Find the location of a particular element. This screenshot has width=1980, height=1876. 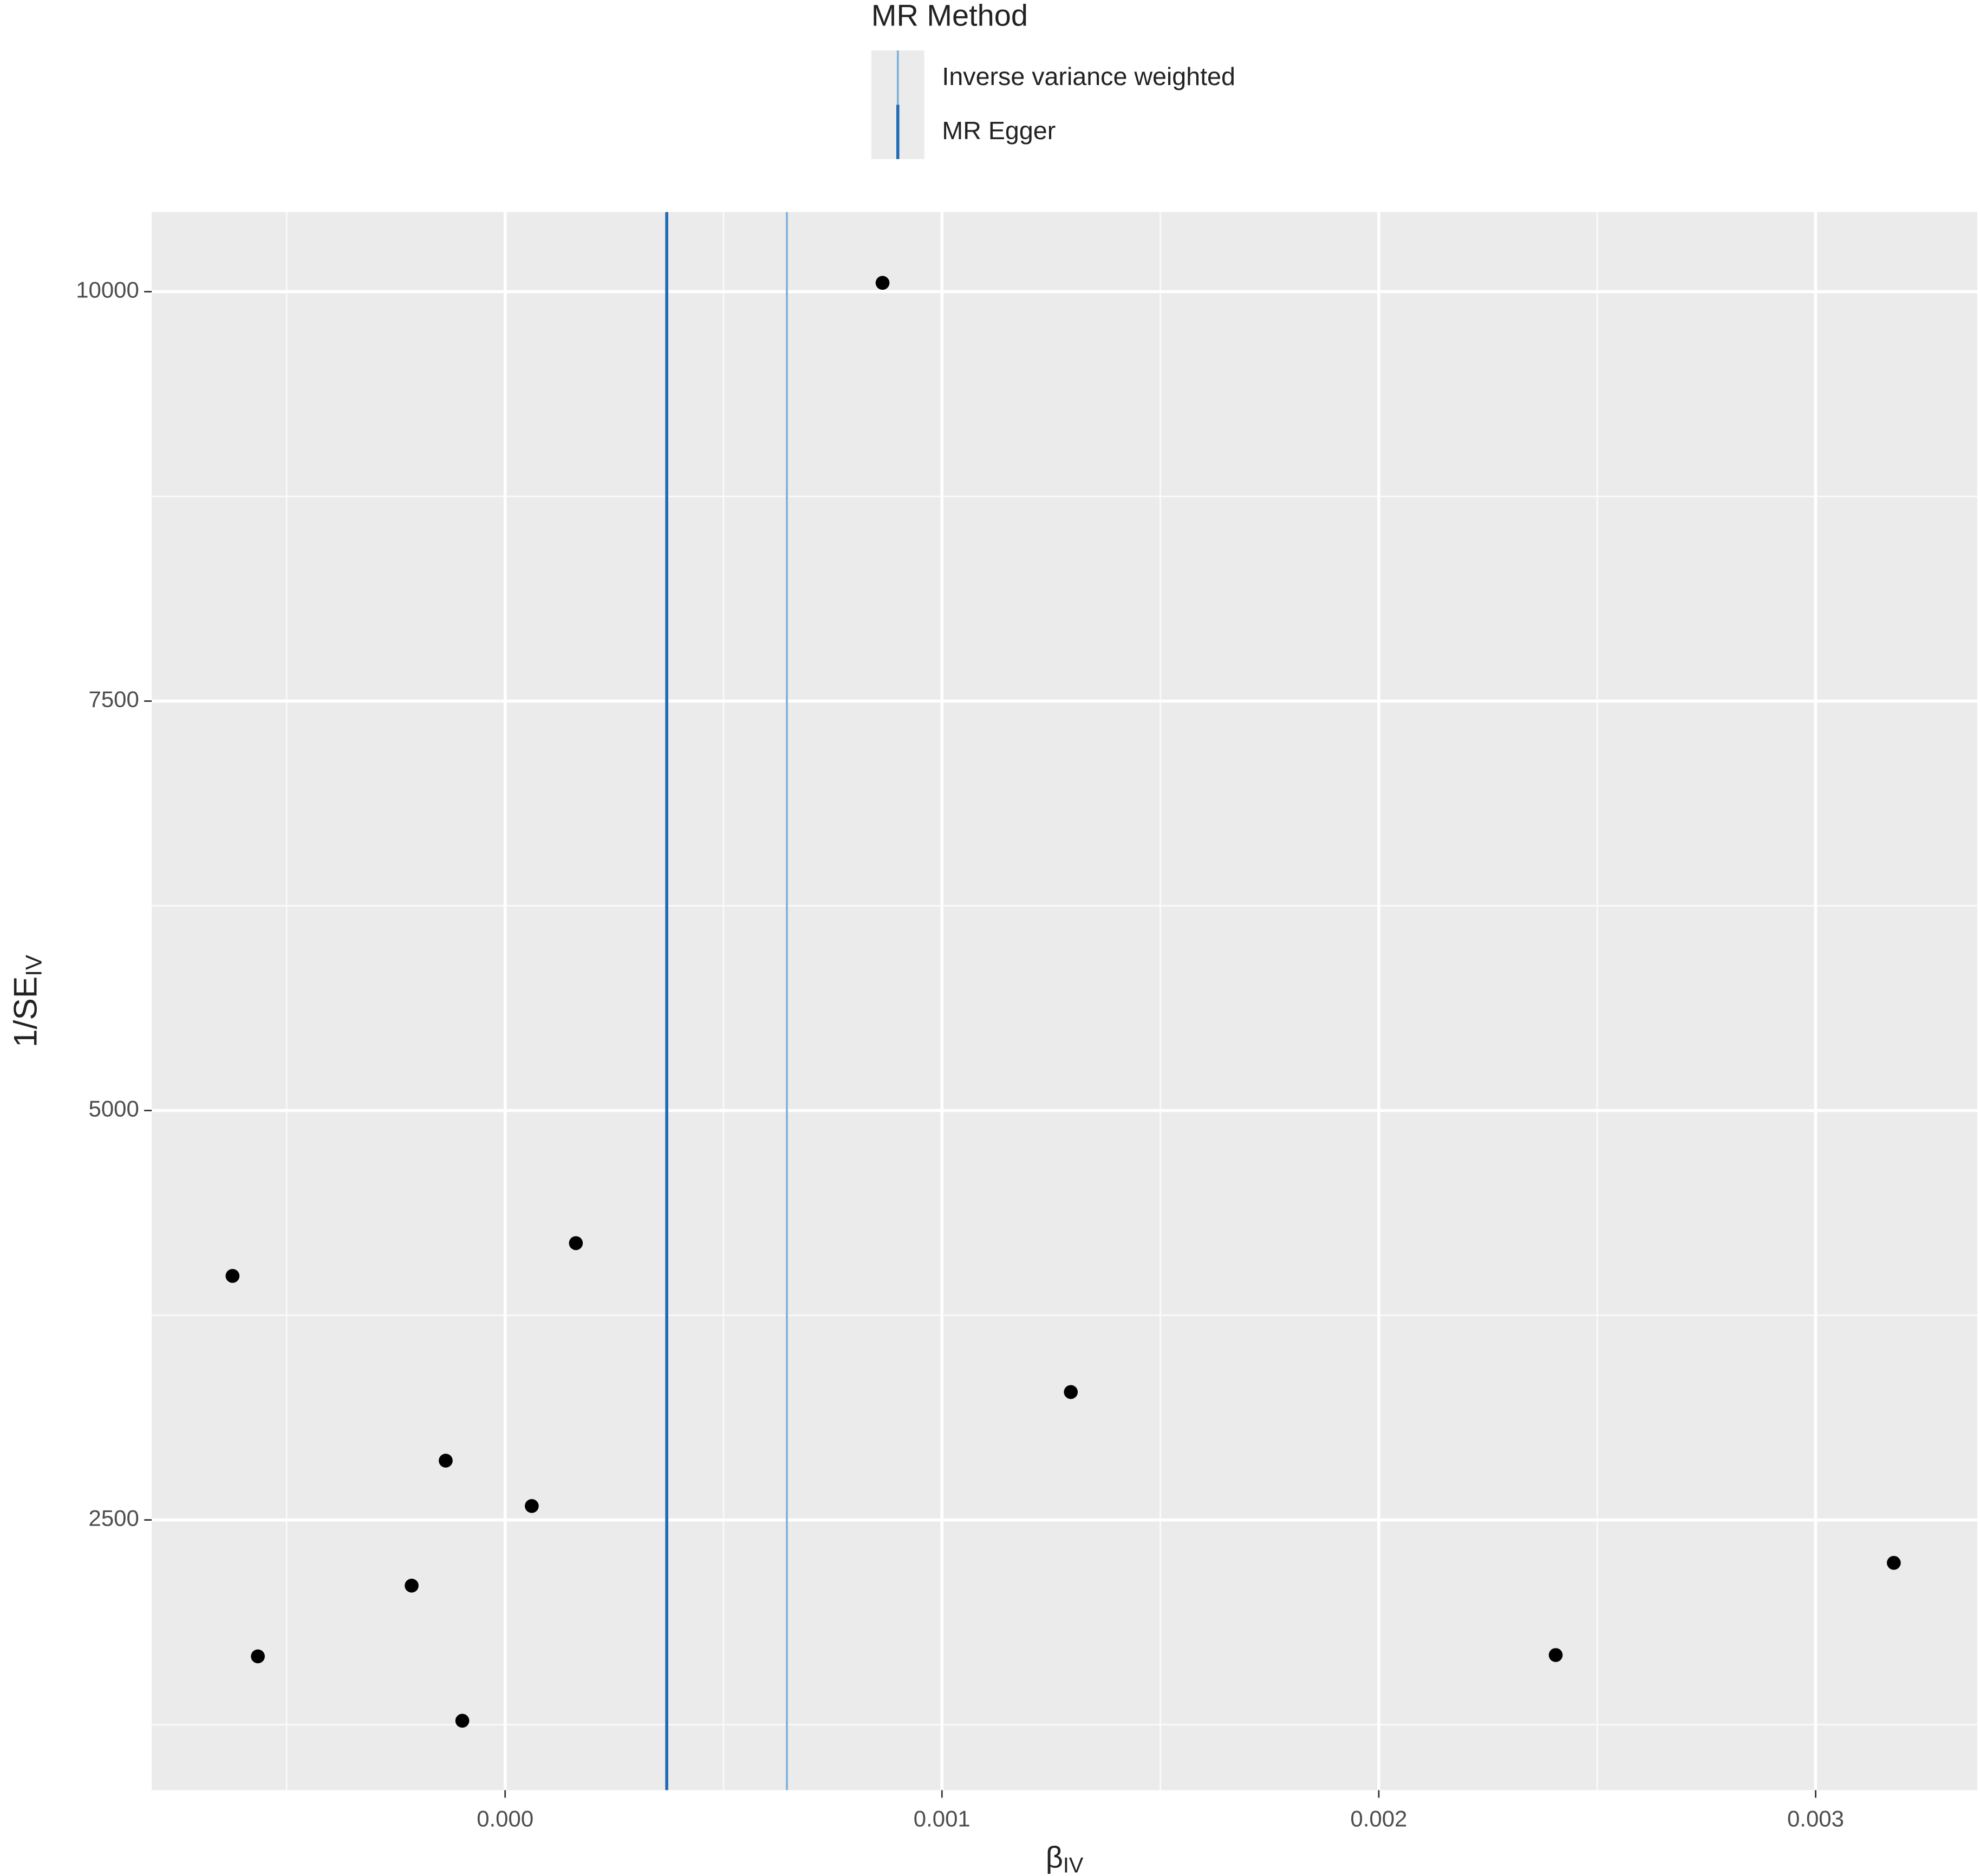

x-tick-label: 0.001 is located at coordinates (942, 1819).